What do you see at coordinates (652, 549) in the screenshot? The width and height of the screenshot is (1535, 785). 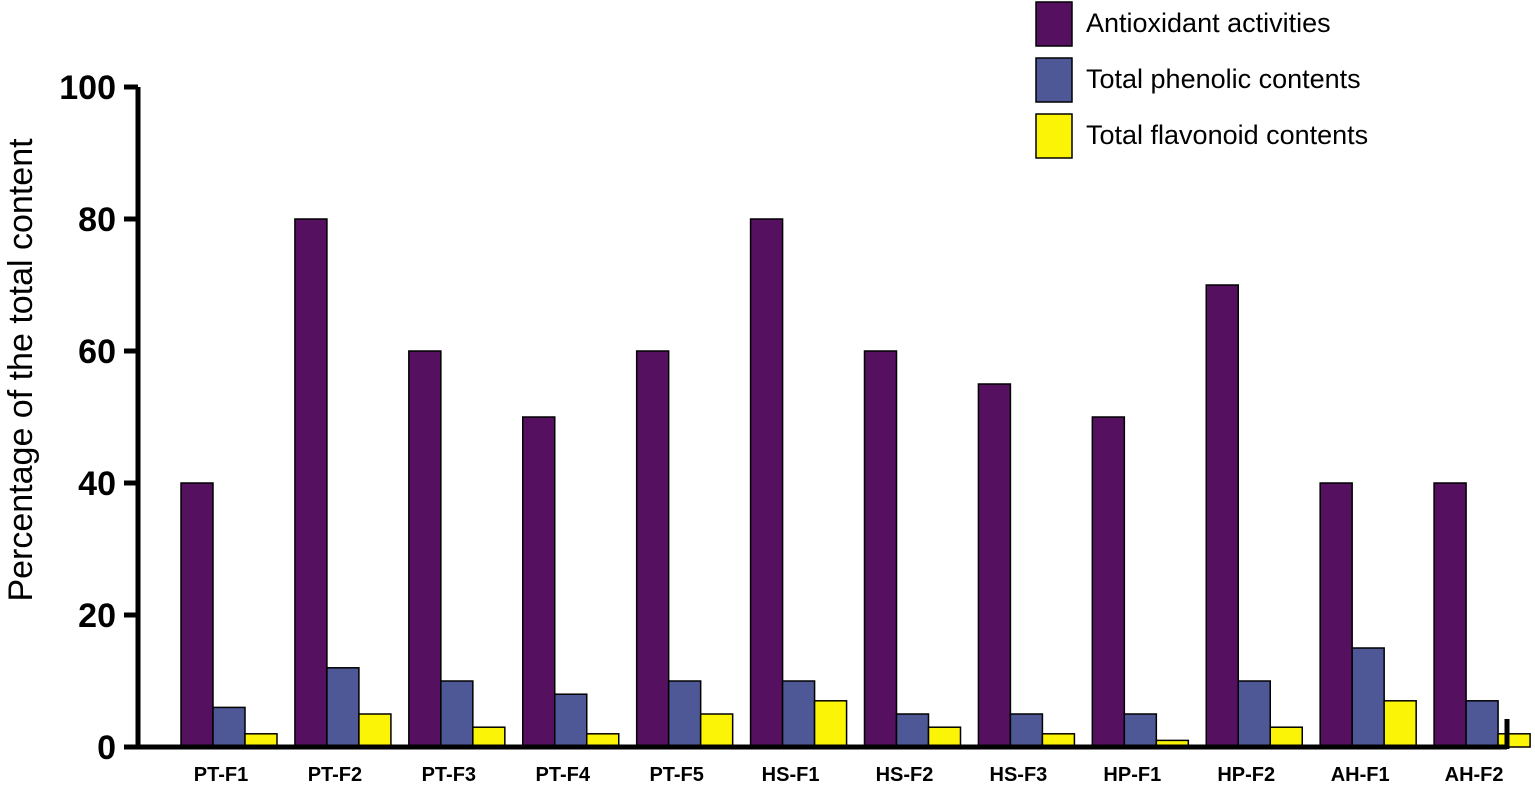 I see `bar-antioxidant-activities-pt-f5` at bounding box center [652, 549].